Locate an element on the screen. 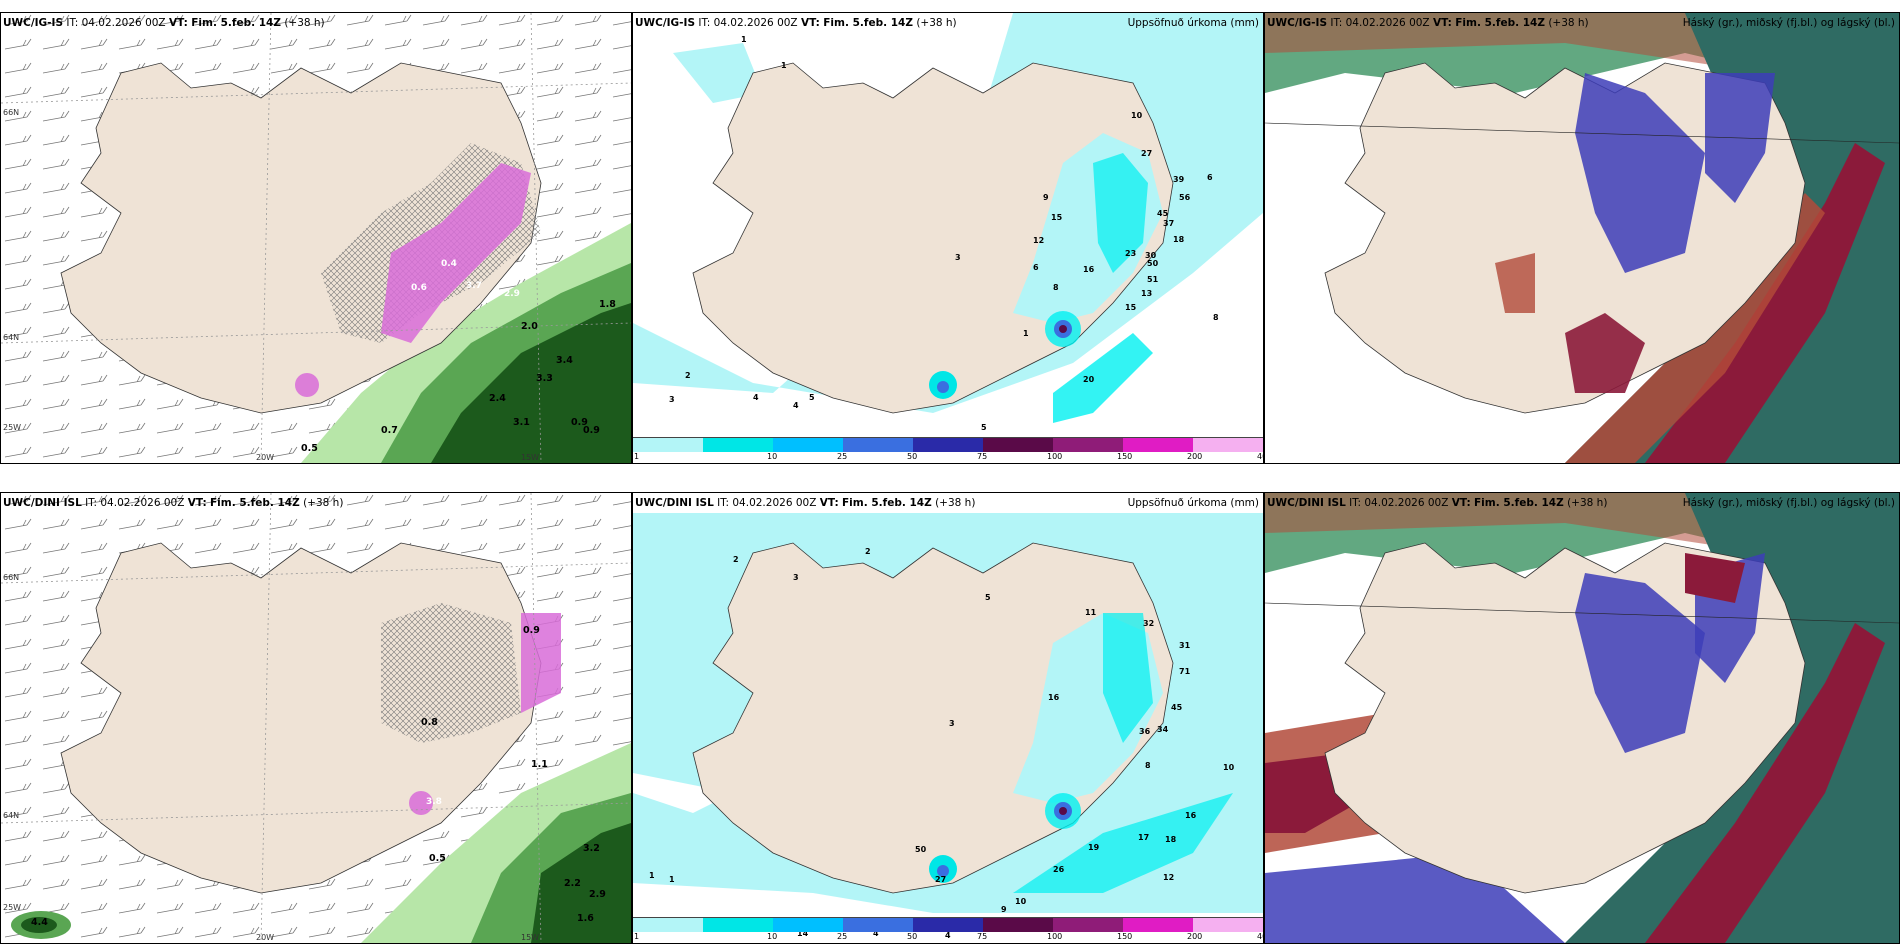  value-label: 4.4 is located at coordinates (39, 922).